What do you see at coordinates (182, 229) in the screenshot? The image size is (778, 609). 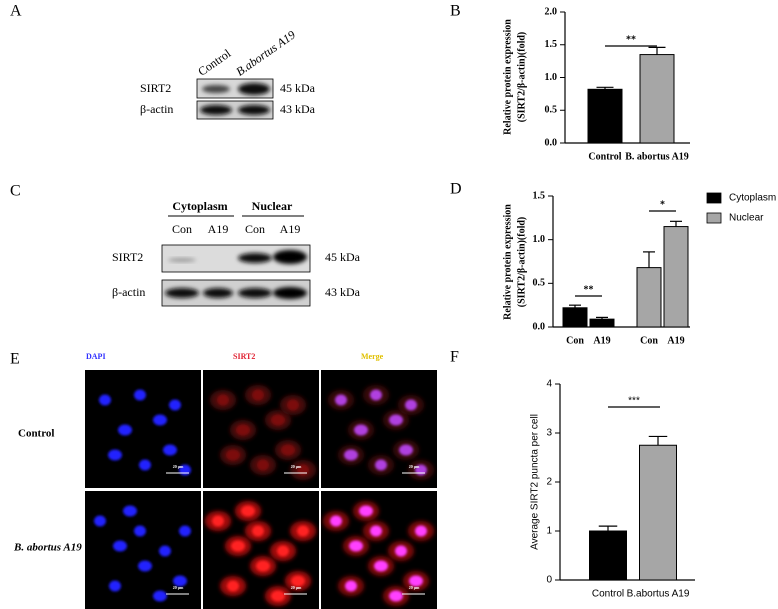 I see `lane-label: Con` at bounding box center [182, 229].